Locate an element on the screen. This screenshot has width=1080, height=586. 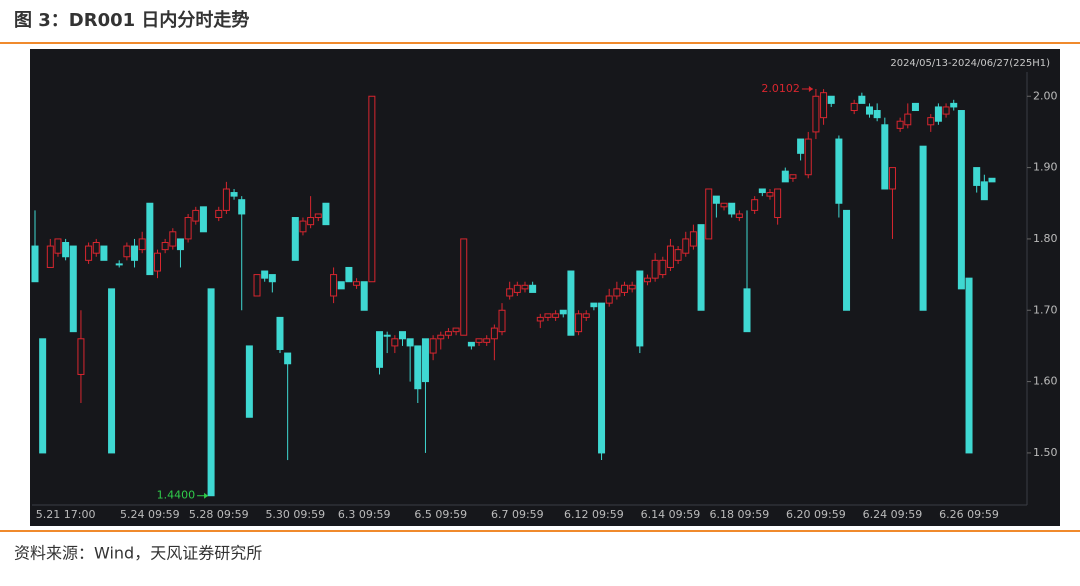
annotation-arrowhead is located at coordinates (810, 88).